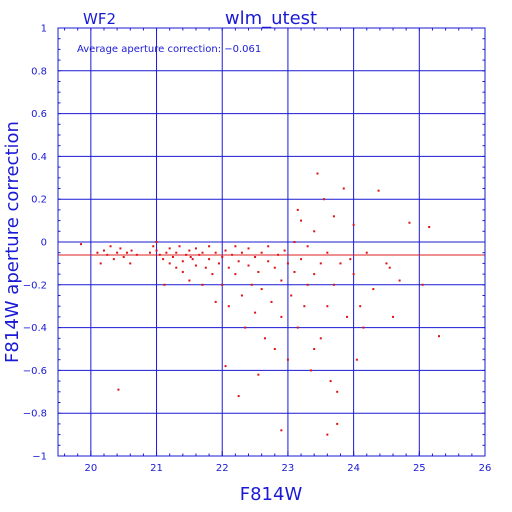  Describe the element at coordinates (271, 18) in the screenshot. I see `chart-title: wlm_utest` at that location.